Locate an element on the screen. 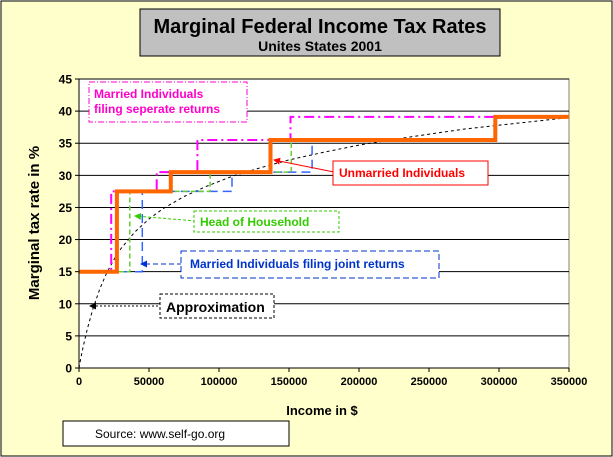 Image resolution: width=613 pixels, height=457 pixels. title-box is located at coordinates (320, 32).